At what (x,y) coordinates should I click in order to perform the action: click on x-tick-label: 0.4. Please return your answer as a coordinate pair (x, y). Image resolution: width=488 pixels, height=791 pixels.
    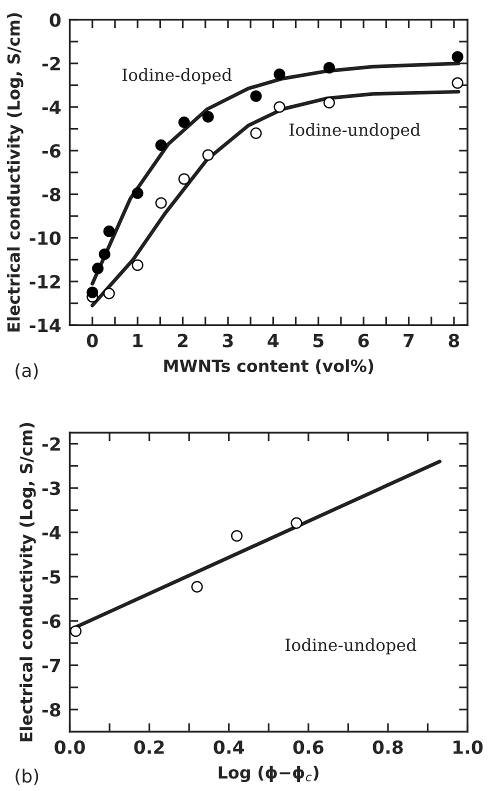
    Looking at the image, I should click on (229, 747).